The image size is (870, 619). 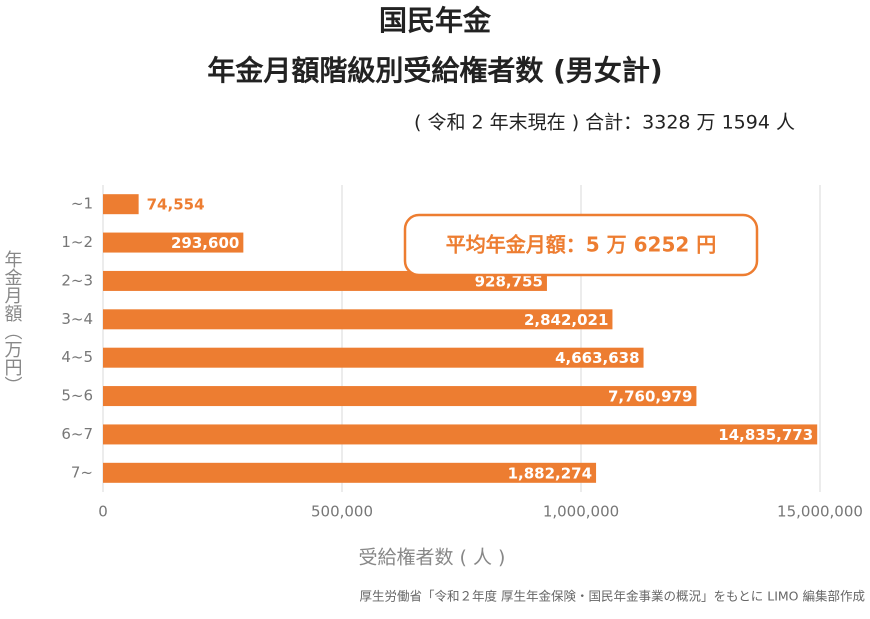 What do you see at coordinates (77, 280) in the screenshot?
I see `y-tick-label: 2~3` at bounding box center [77, 280].